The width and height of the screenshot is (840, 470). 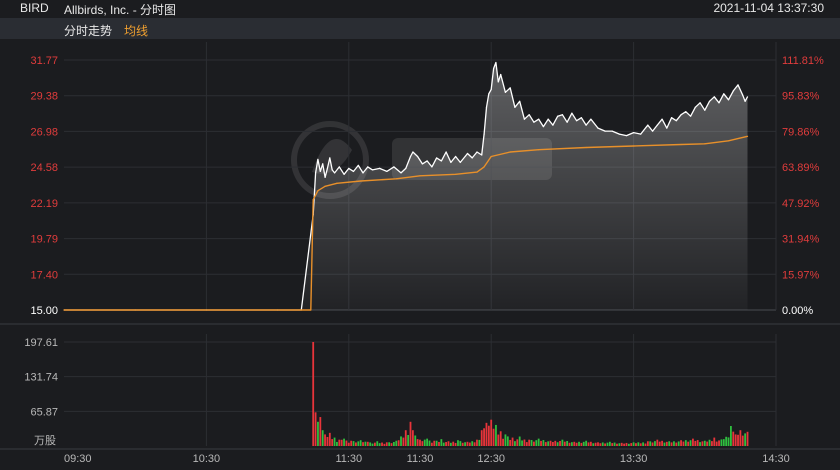 I want to click on y-right-tick-label: 15.97%, so click(x=801, y=275).